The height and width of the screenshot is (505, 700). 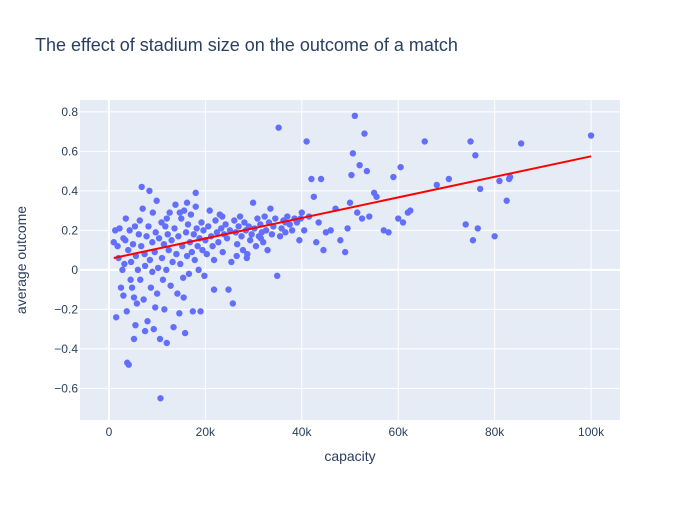 I want to click on x-ticks-layer: 0 20k 40k 60k 80k 100k, so click(x=355, y=432).